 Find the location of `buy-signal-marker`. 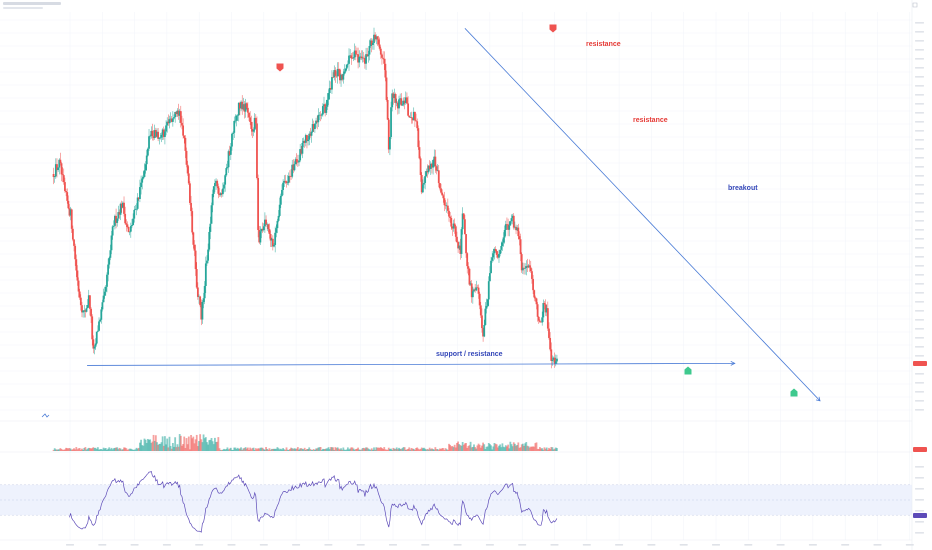

buy-signal-marker is located at coordinates (794, 392).